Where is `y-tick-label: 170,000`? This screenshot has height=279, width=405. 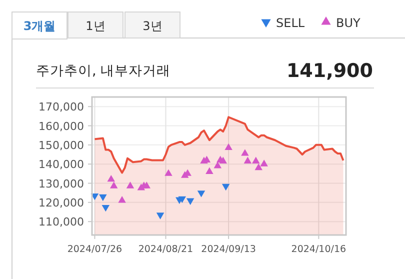 y-tick-label: 170,000 is located at coordinates (61, 107).